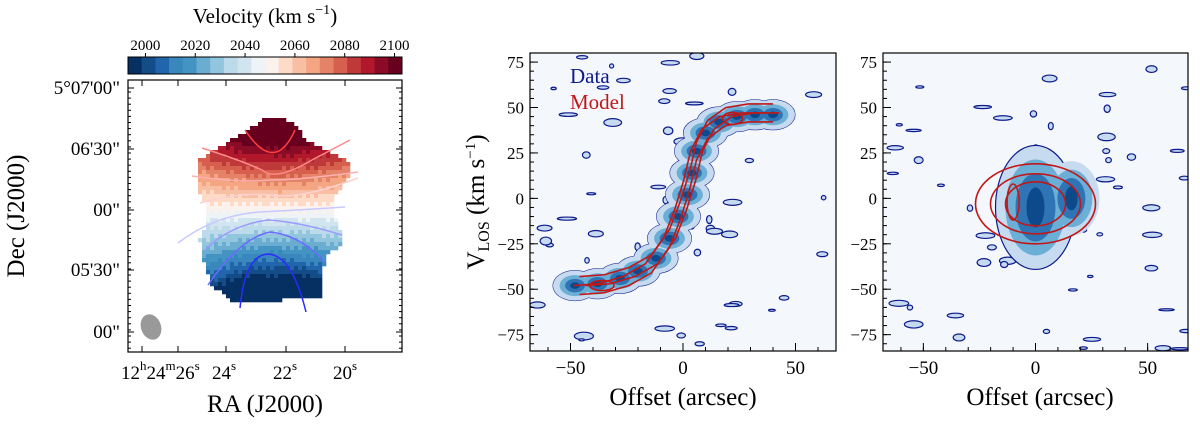 The width and height of the screenshot is (1200, 427). What do you see at coordinates (354, 365) in the screenshot?
I see `ra-unit: s` at bounding box center [354, 365].